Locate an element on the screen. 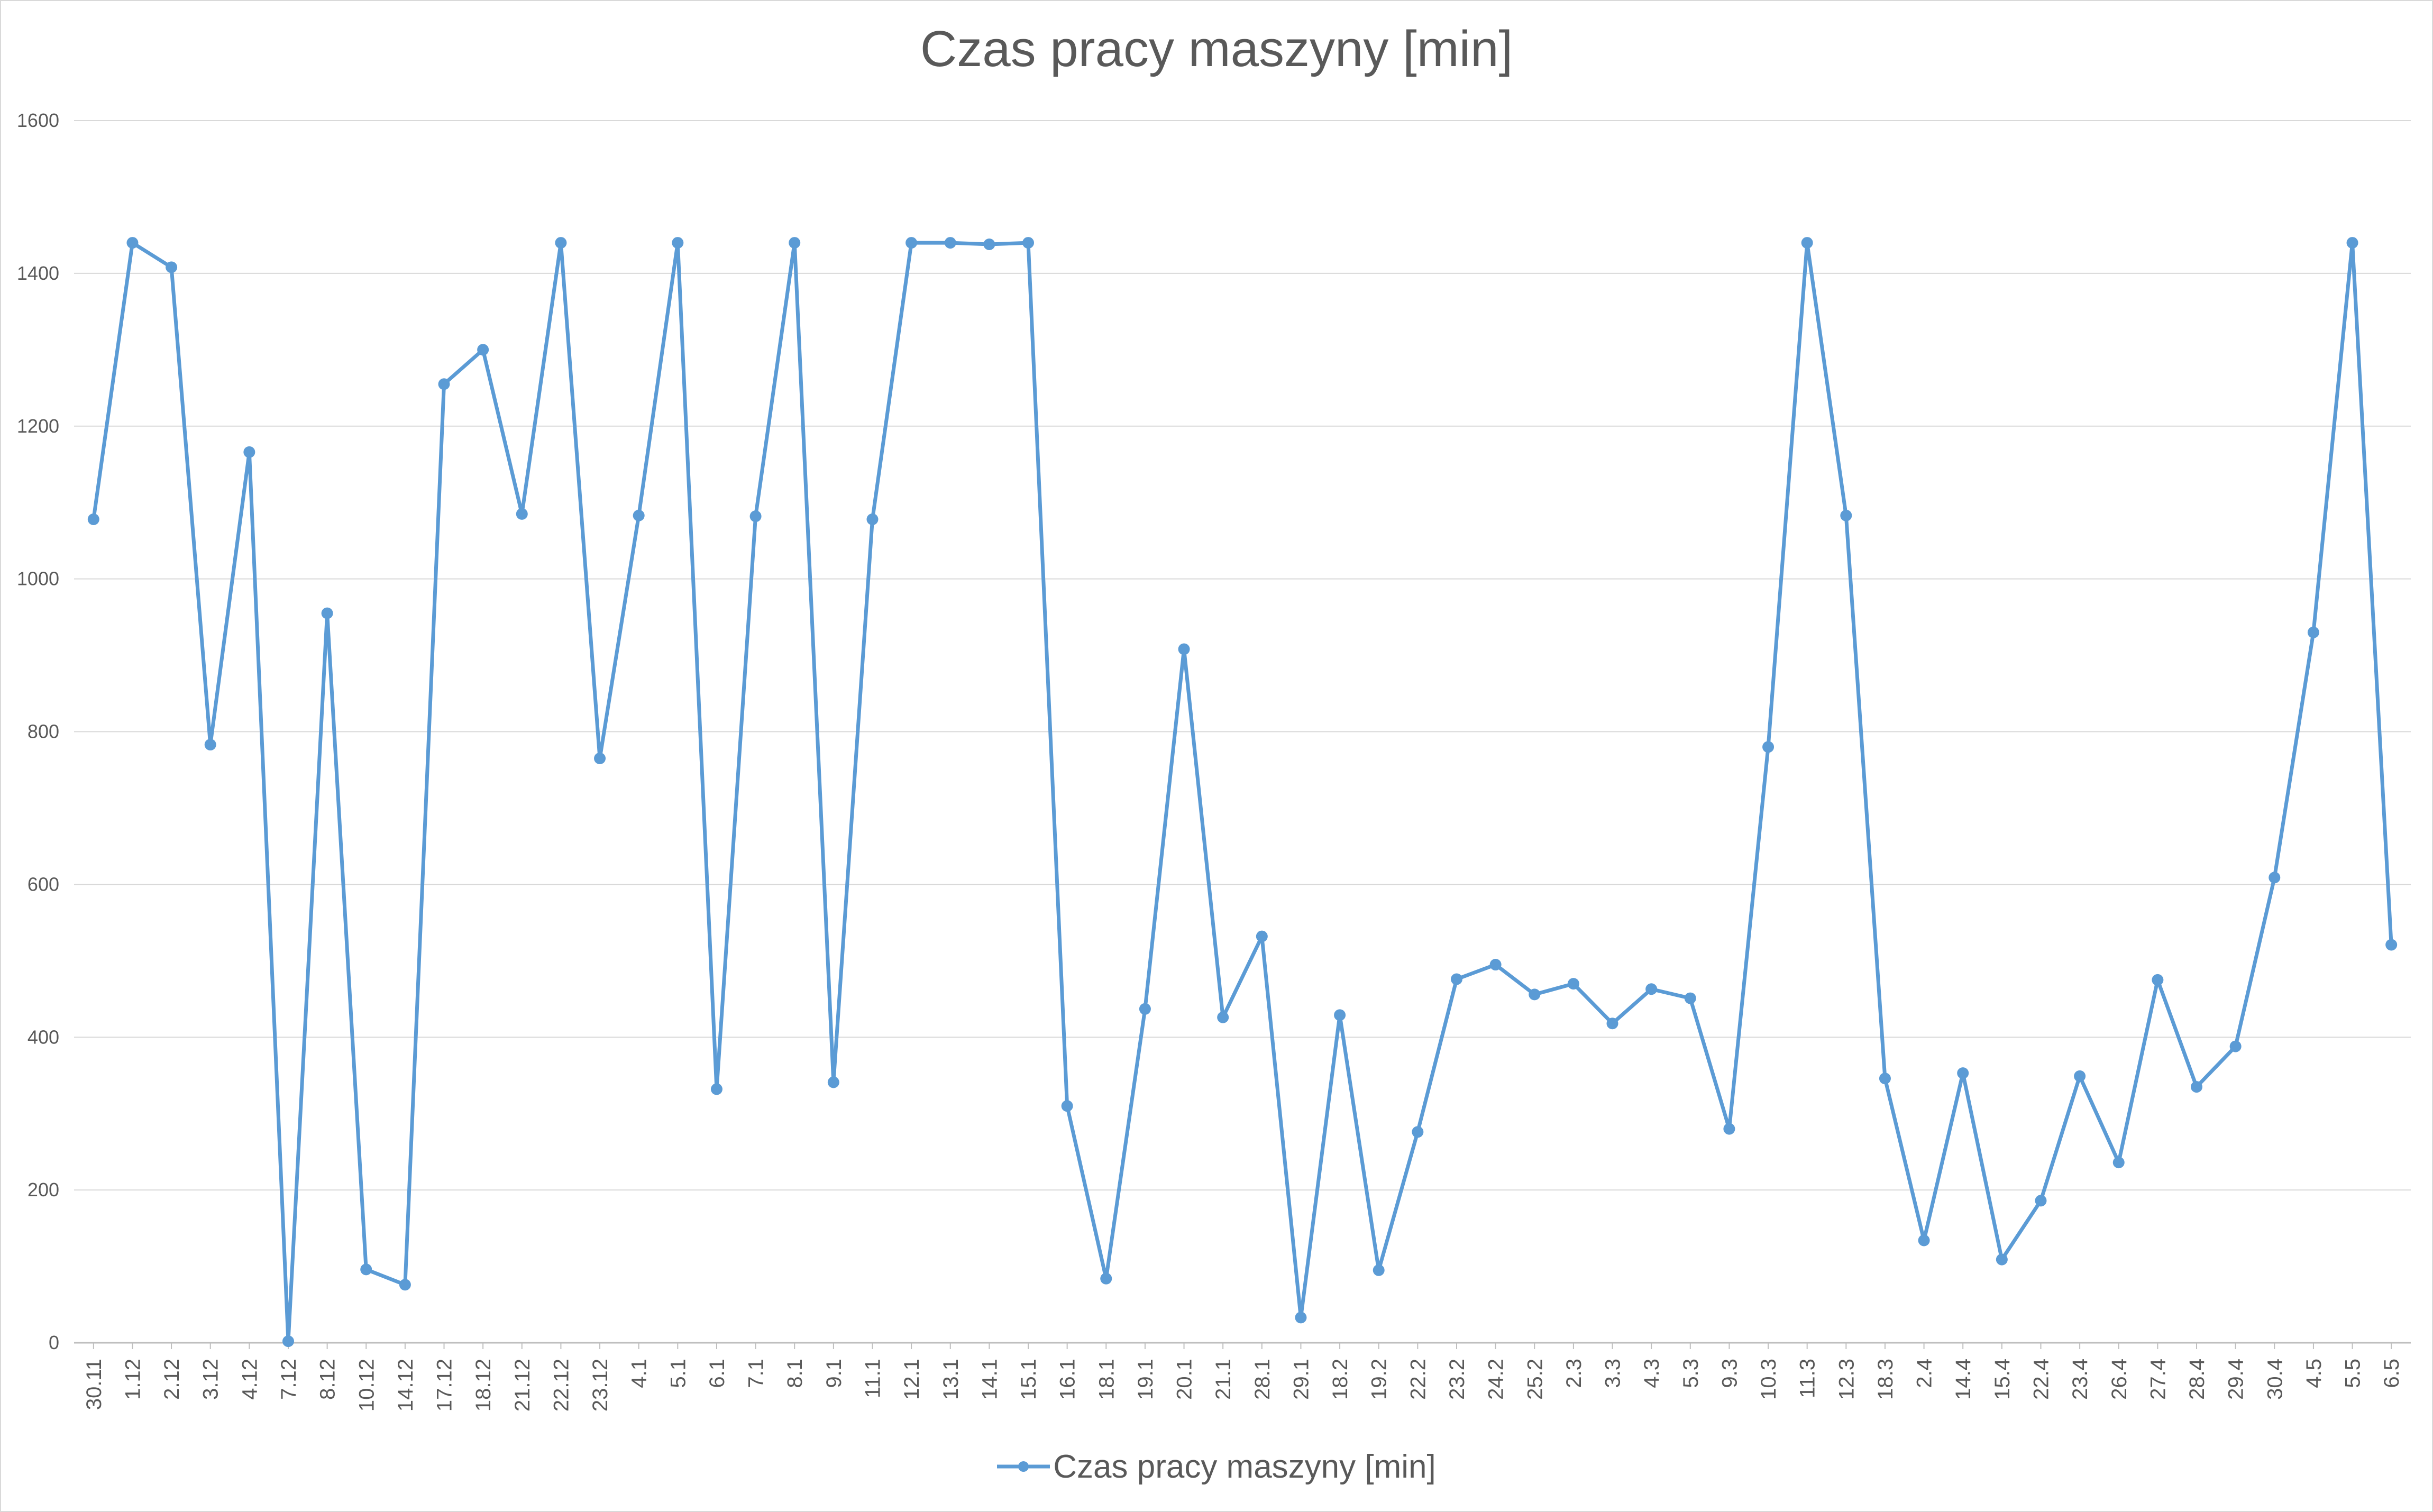 Image resolution: width=2433 pixels, height=1512 pixels. x-tick-label: 19.1 is located at coordinates (1145, 1379).